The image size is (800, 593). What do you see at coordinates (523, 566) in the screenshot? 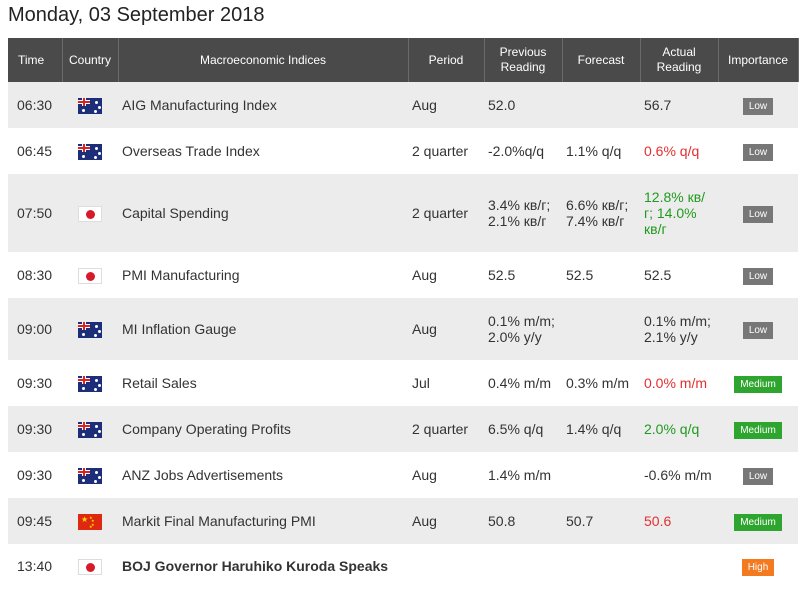
I see `cell-previous` at bounding box center [523, 566].